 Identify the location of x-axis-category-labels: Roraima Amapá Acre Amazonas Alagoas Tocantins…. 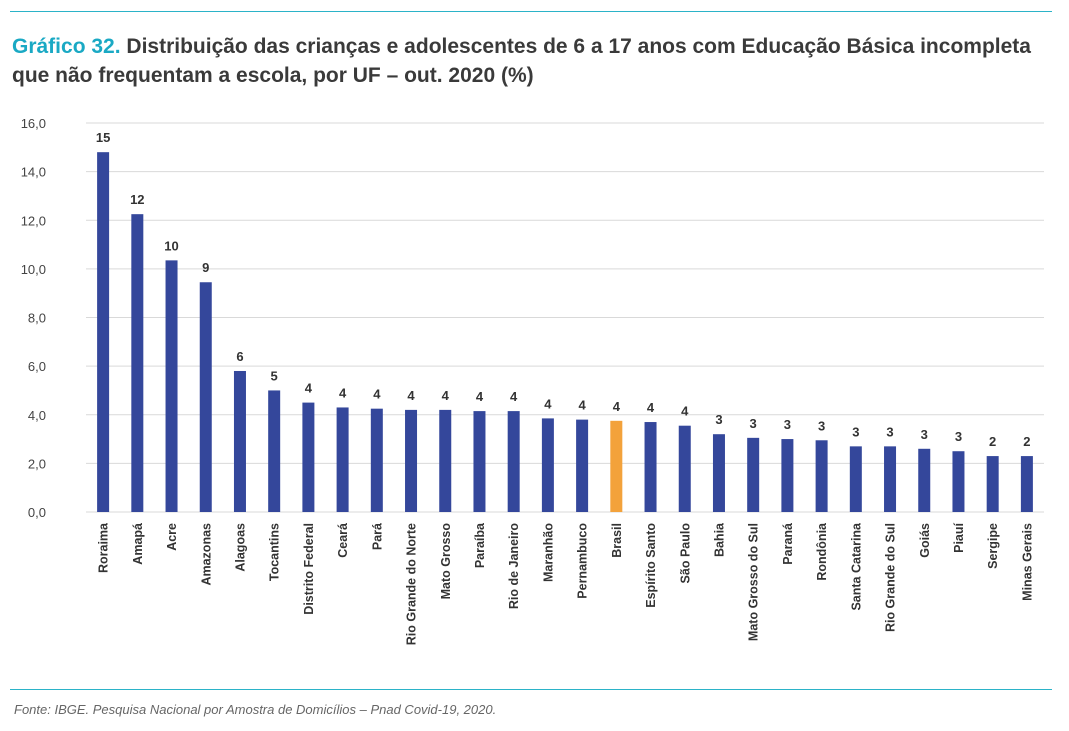
(566, 583).